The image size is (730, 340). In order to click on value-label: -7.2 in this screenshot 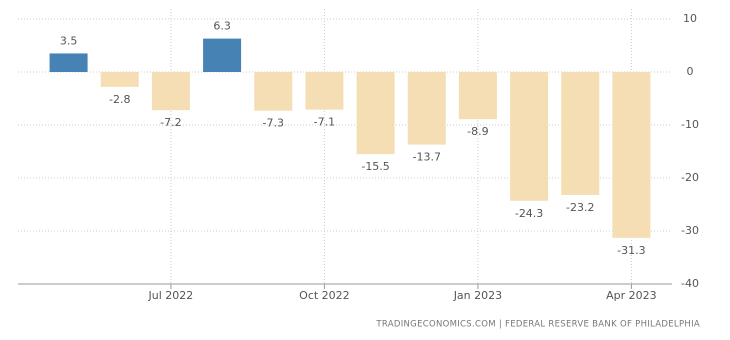, I will do `click(170, 122)`.